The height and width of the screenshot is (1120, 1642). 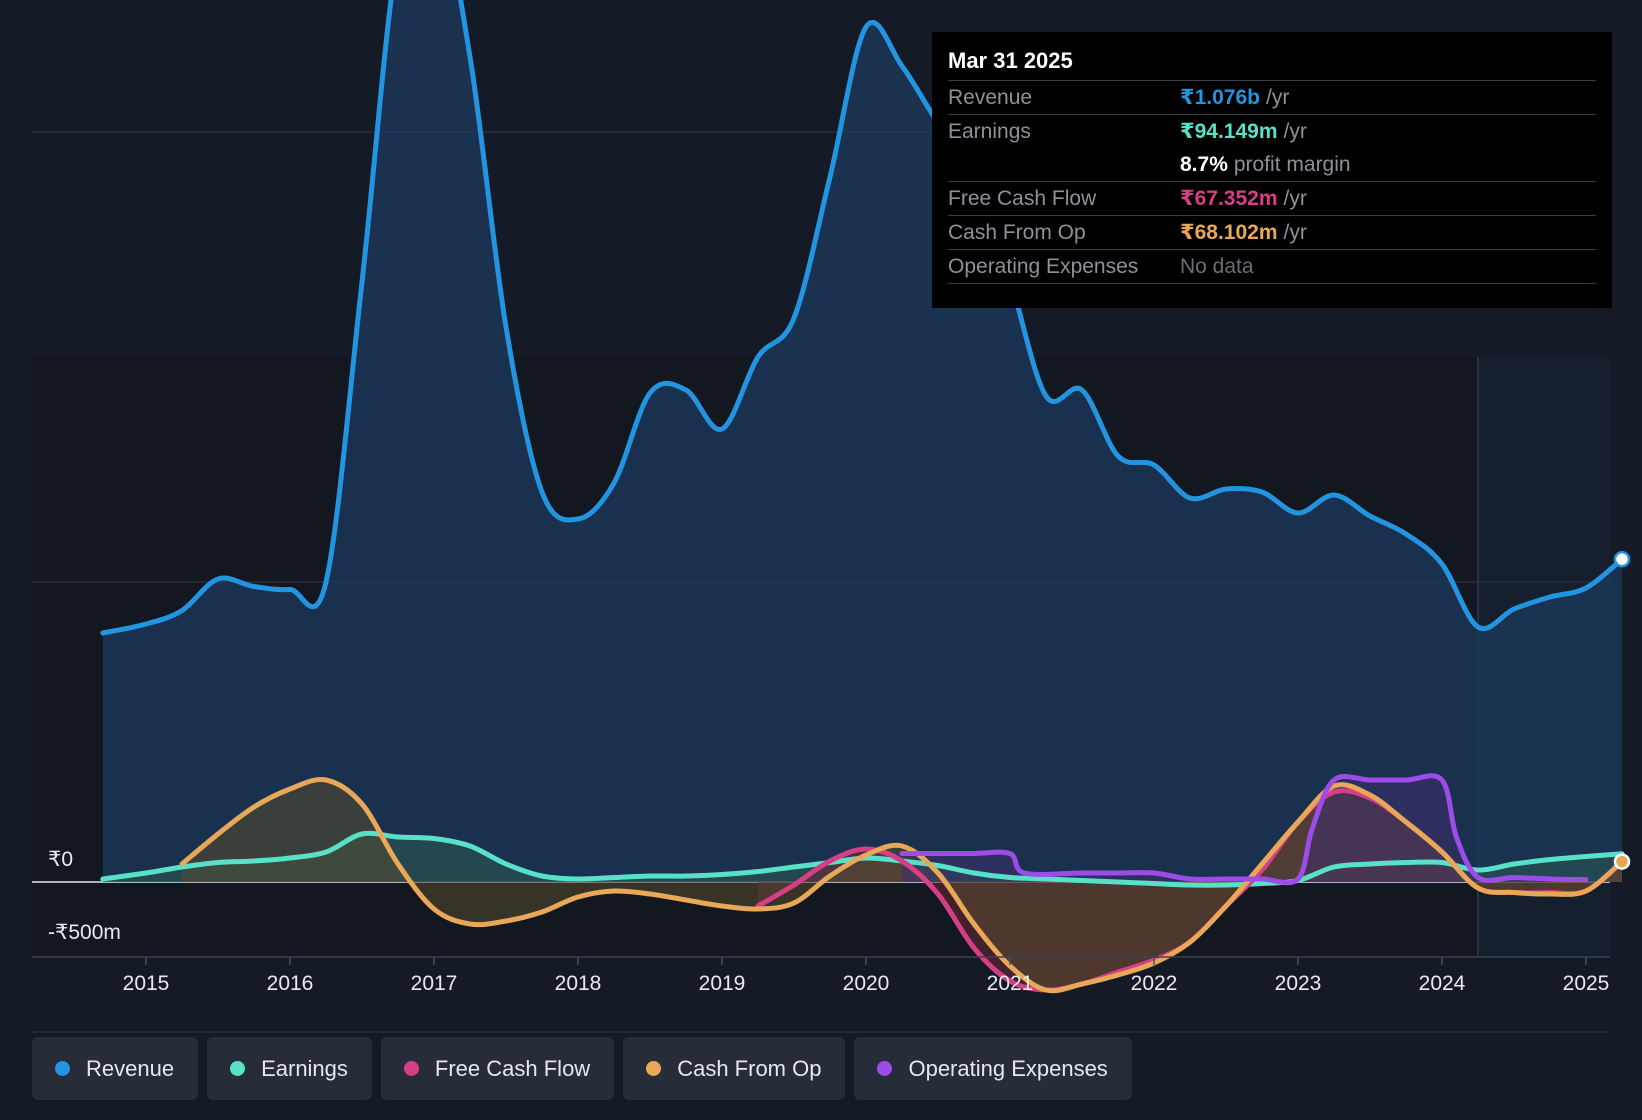 I want to click on tooltip-label: Cash From Op, so click(x=1017, y=232).